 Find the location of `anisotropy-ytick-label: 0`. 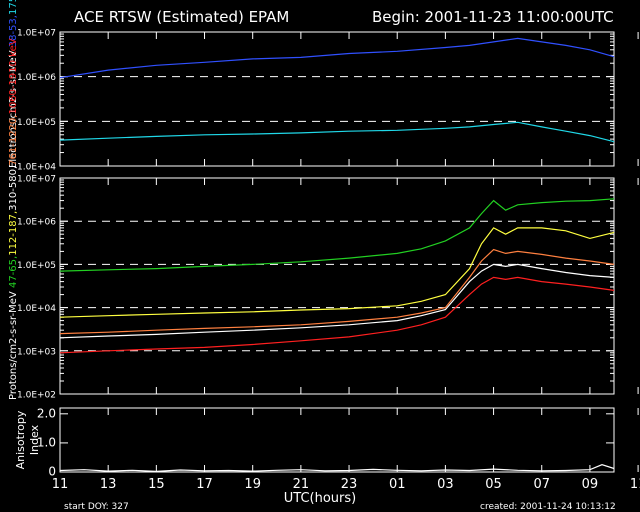

anisotropy-ytick-label: 0 is located at coordinates (52, 472).